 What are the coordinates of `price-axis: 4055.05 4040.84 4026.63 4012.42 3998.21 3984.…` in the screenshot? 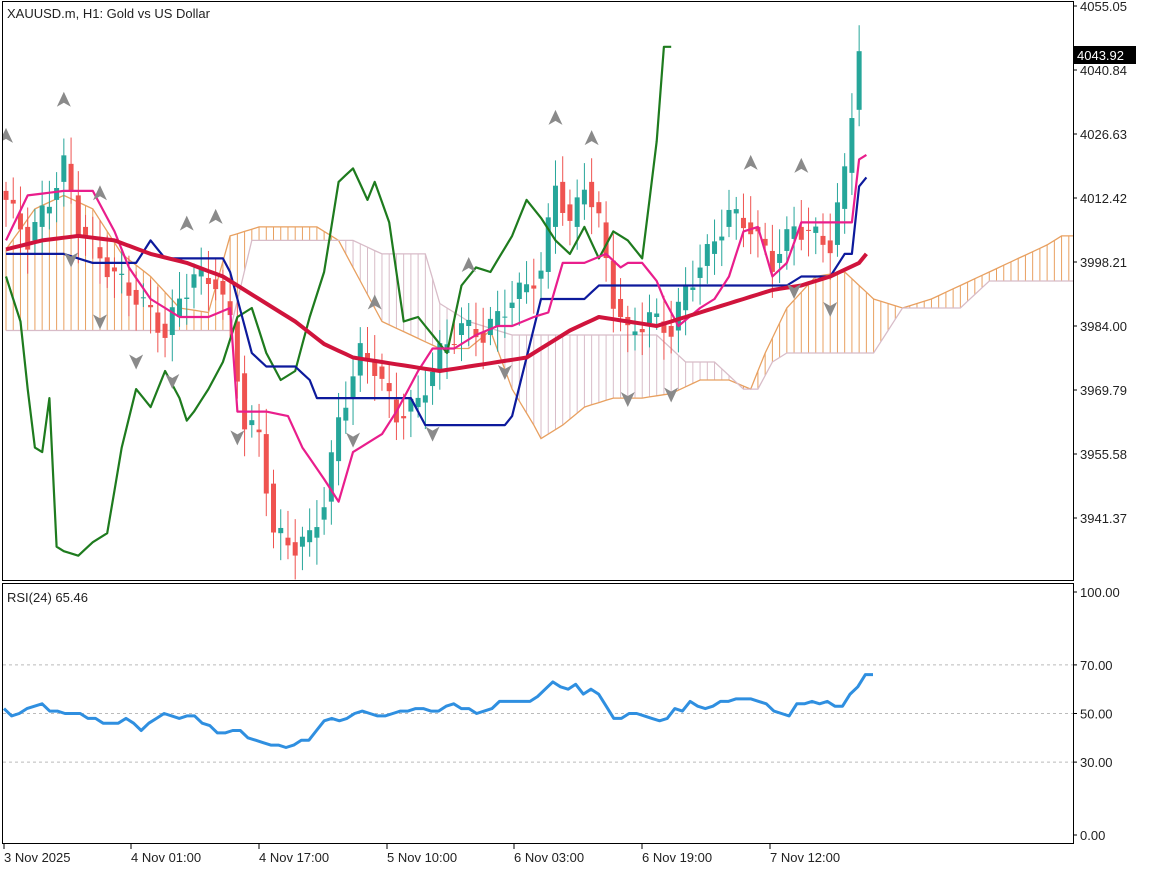 It's located at (1100, 263).